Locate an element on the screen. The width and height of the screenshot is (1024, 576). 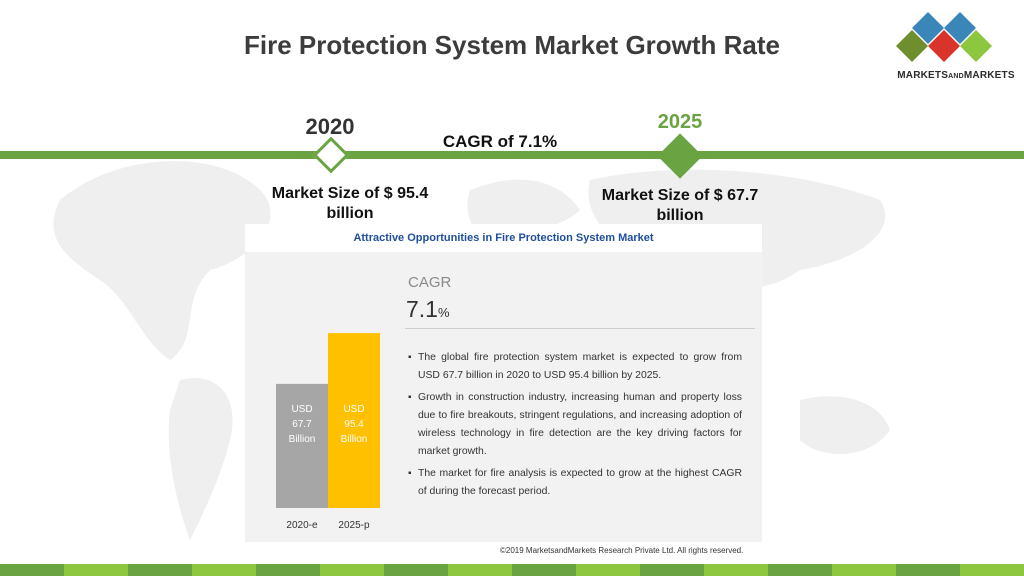
market-size-bar-chart: USD 67.7 Billion 2020-e USD 95.4 Billion 2025-p is located at coordinates (328, 432).